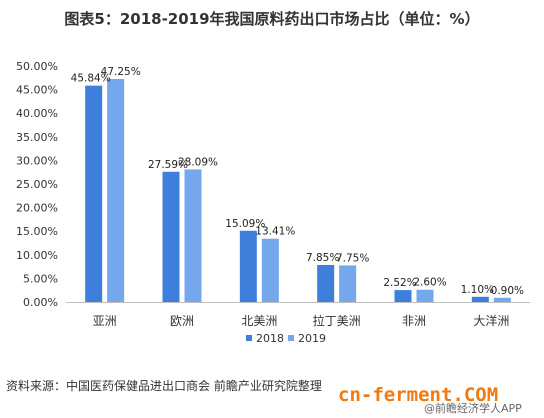 The image size is (544, 418). What do you see at coordinates (37, 113) in the screenshot?
I see `y-tick-label: 40.00%` at bounding box center [37, 113].